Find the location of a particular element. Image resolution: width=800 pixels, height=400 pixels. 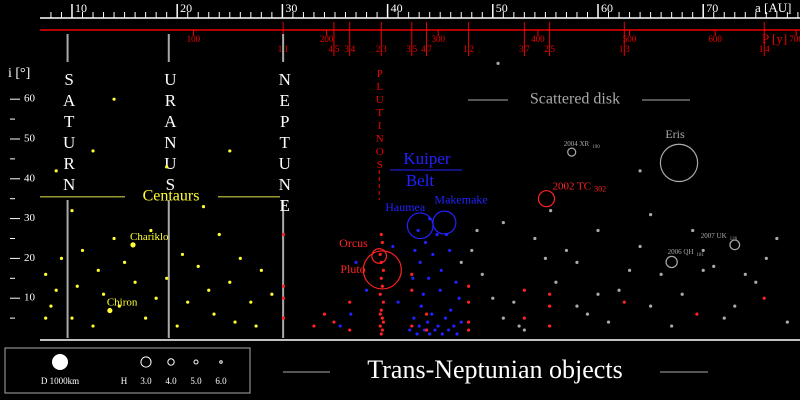

object-name: Haumea is located at coordinates (405, 207).